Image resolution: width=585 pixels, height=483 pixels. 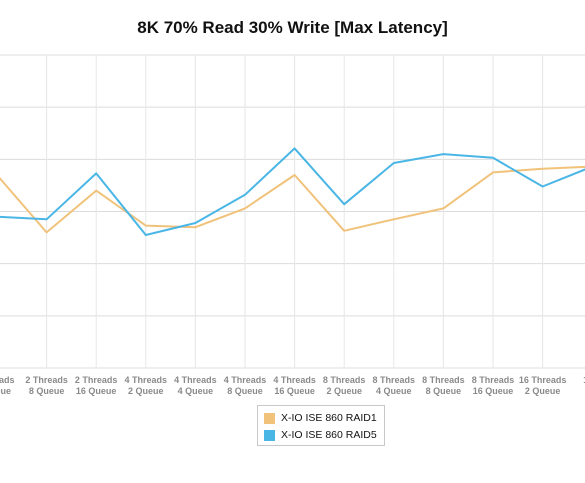 I want to click on x-tick-label: 2 Threads 16 Queue, so click(x=96, y=385).